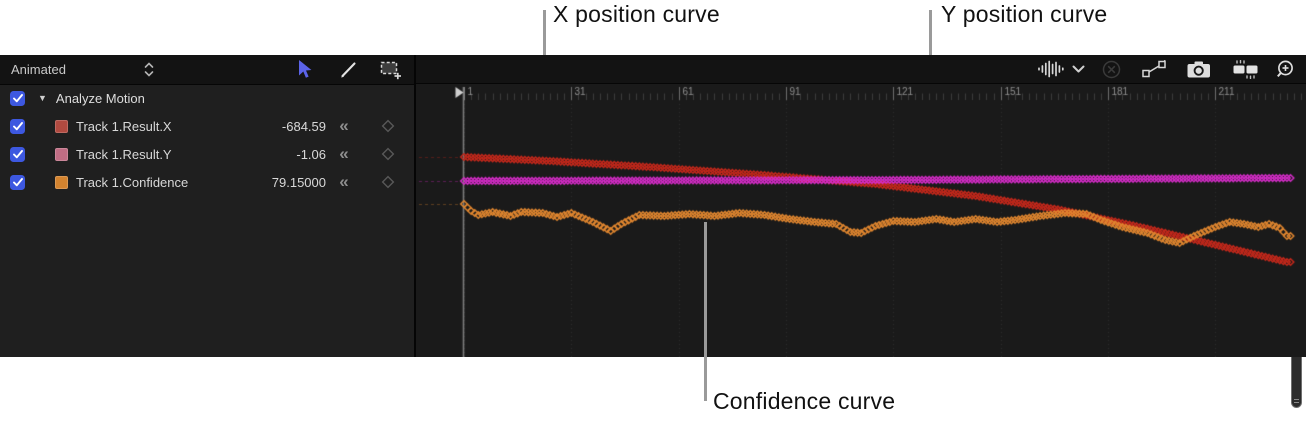  What do you see at coordinates (303, 126) in the screenshot?
I see `parameter-value: -684.59` at bounding box center [303, 126].